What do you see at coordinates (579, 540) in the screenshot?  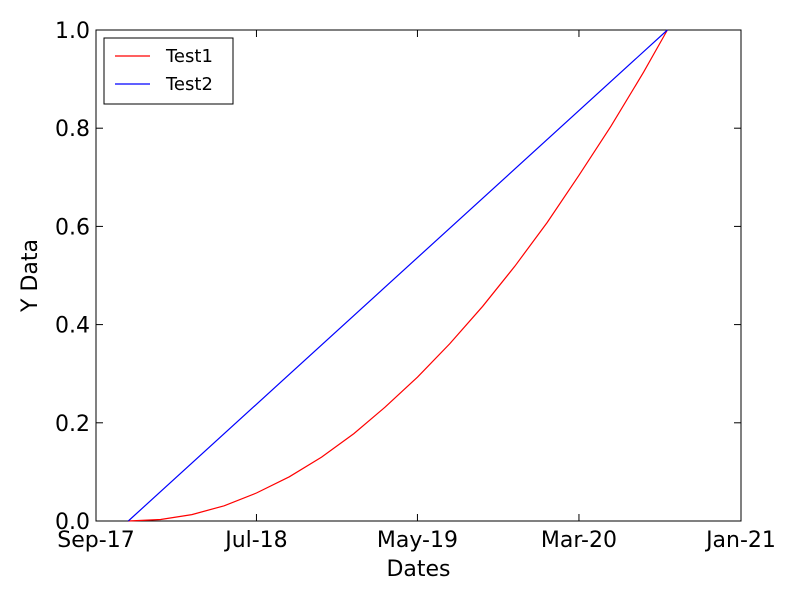 I see `x-tick-label: Mar-20` at bounding box center [579, 540].